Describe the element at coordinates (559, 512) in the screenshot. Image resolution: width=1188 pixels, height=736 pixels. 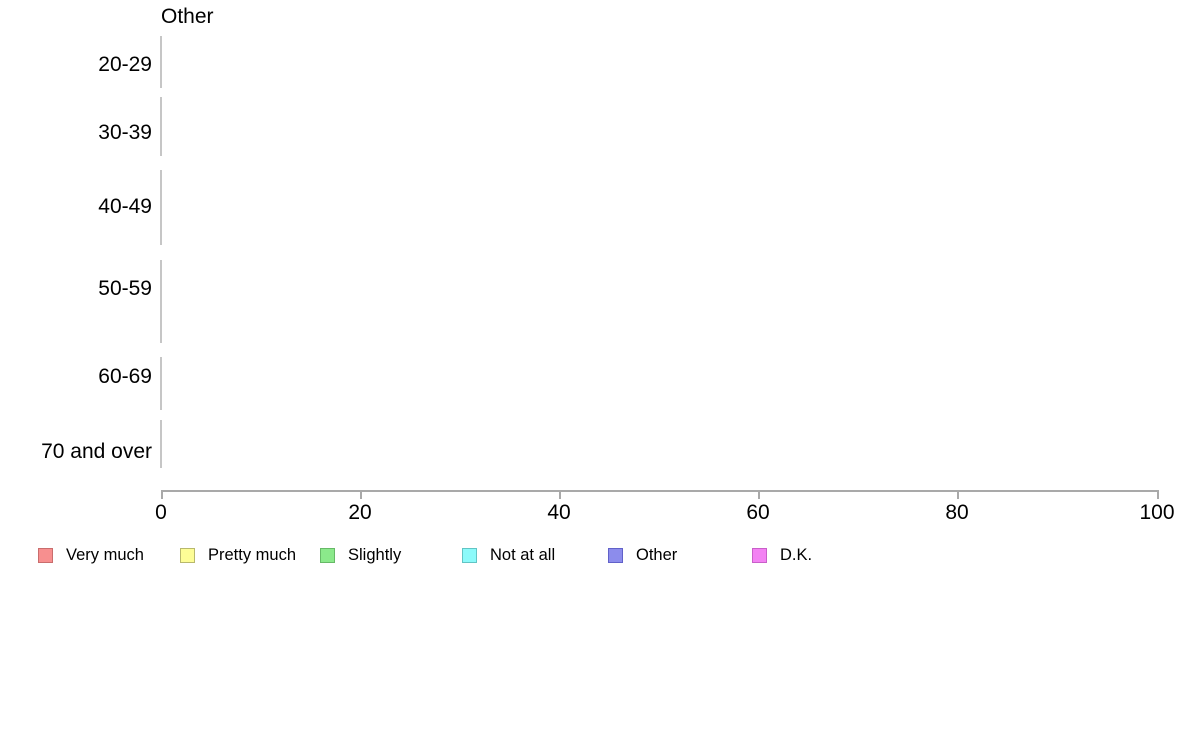
I see `x-axis-tick-label: 40` at that location.